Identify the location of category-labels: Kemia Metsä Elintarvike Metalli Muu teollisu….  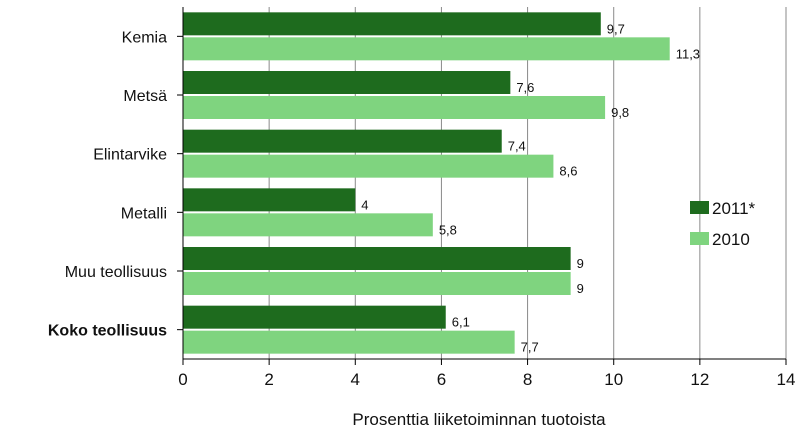
(107, 184).